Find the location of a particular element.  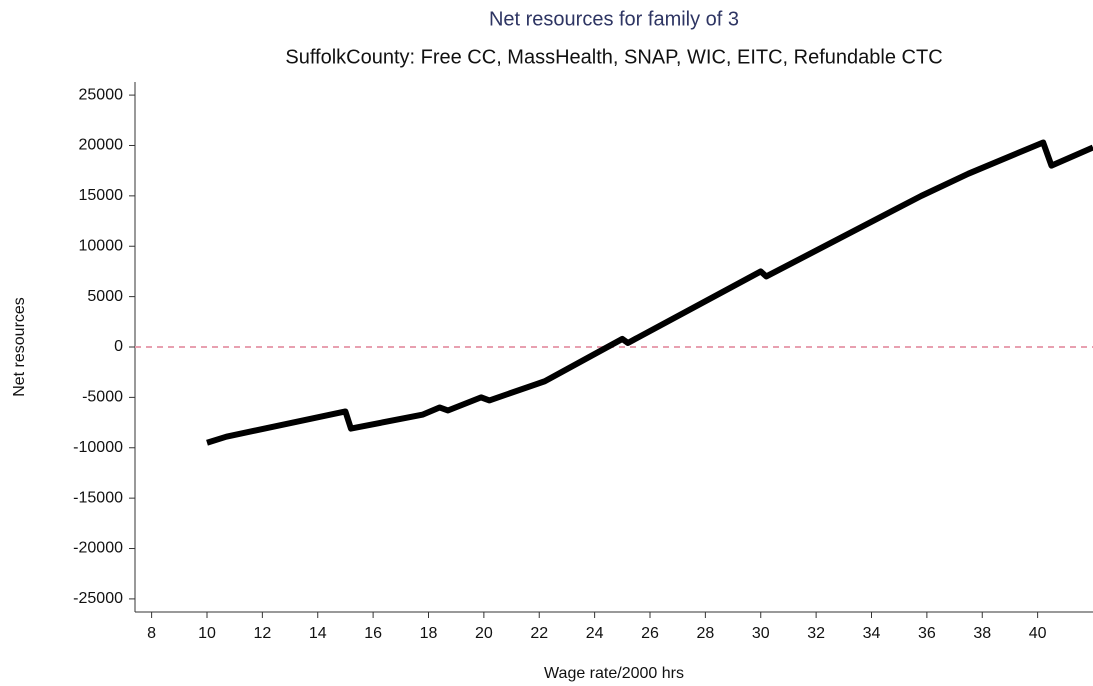

x-tick-label: 26 is located at coordinates (650, 633).